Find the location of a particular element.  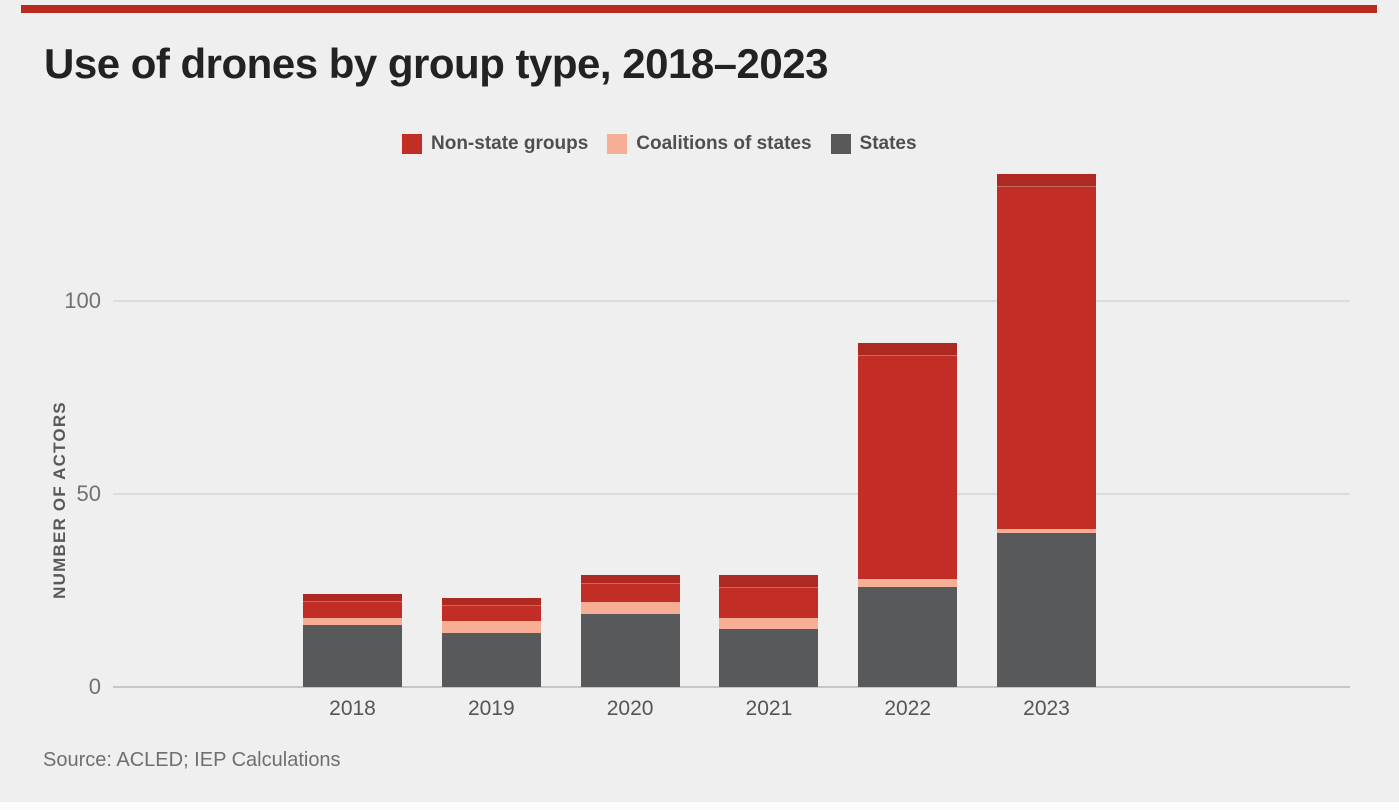

top-accent-rule is located at coordinates (699, 9).